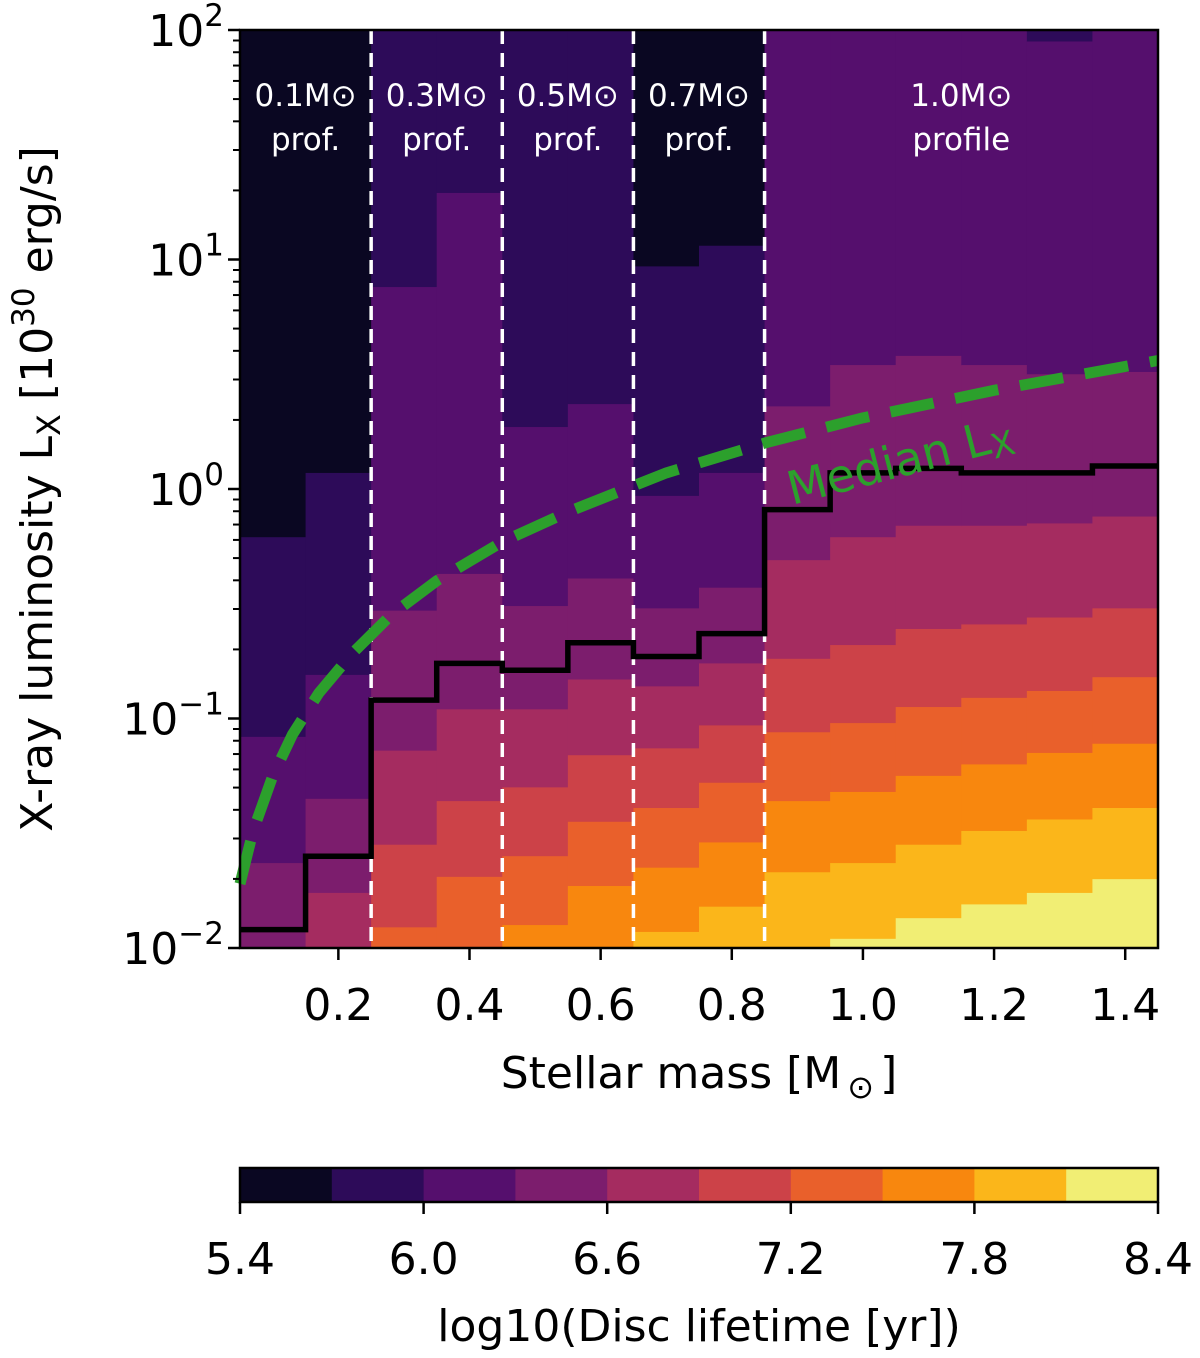 Image resolution: width=1200 pixels, height=1358 pixels. Describe the element at coordinates (338, 1005) in the screenshot. I see `x-tick-label: 0.2` at that location.